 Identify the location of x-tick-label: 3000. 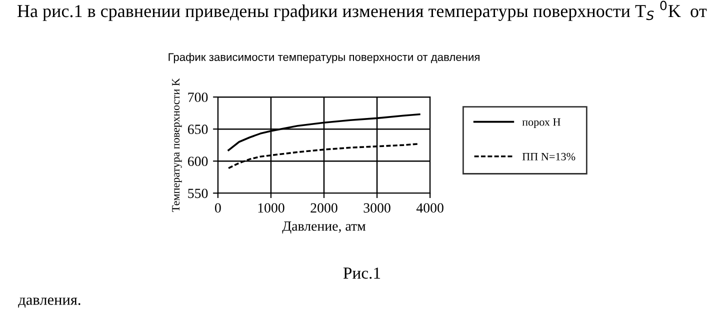
(377, 208).